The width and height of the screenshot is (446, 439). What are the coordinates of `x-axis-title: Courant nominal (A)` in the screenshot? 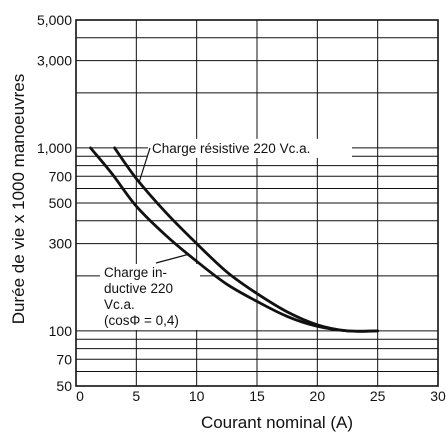 It's located at (277, 422).